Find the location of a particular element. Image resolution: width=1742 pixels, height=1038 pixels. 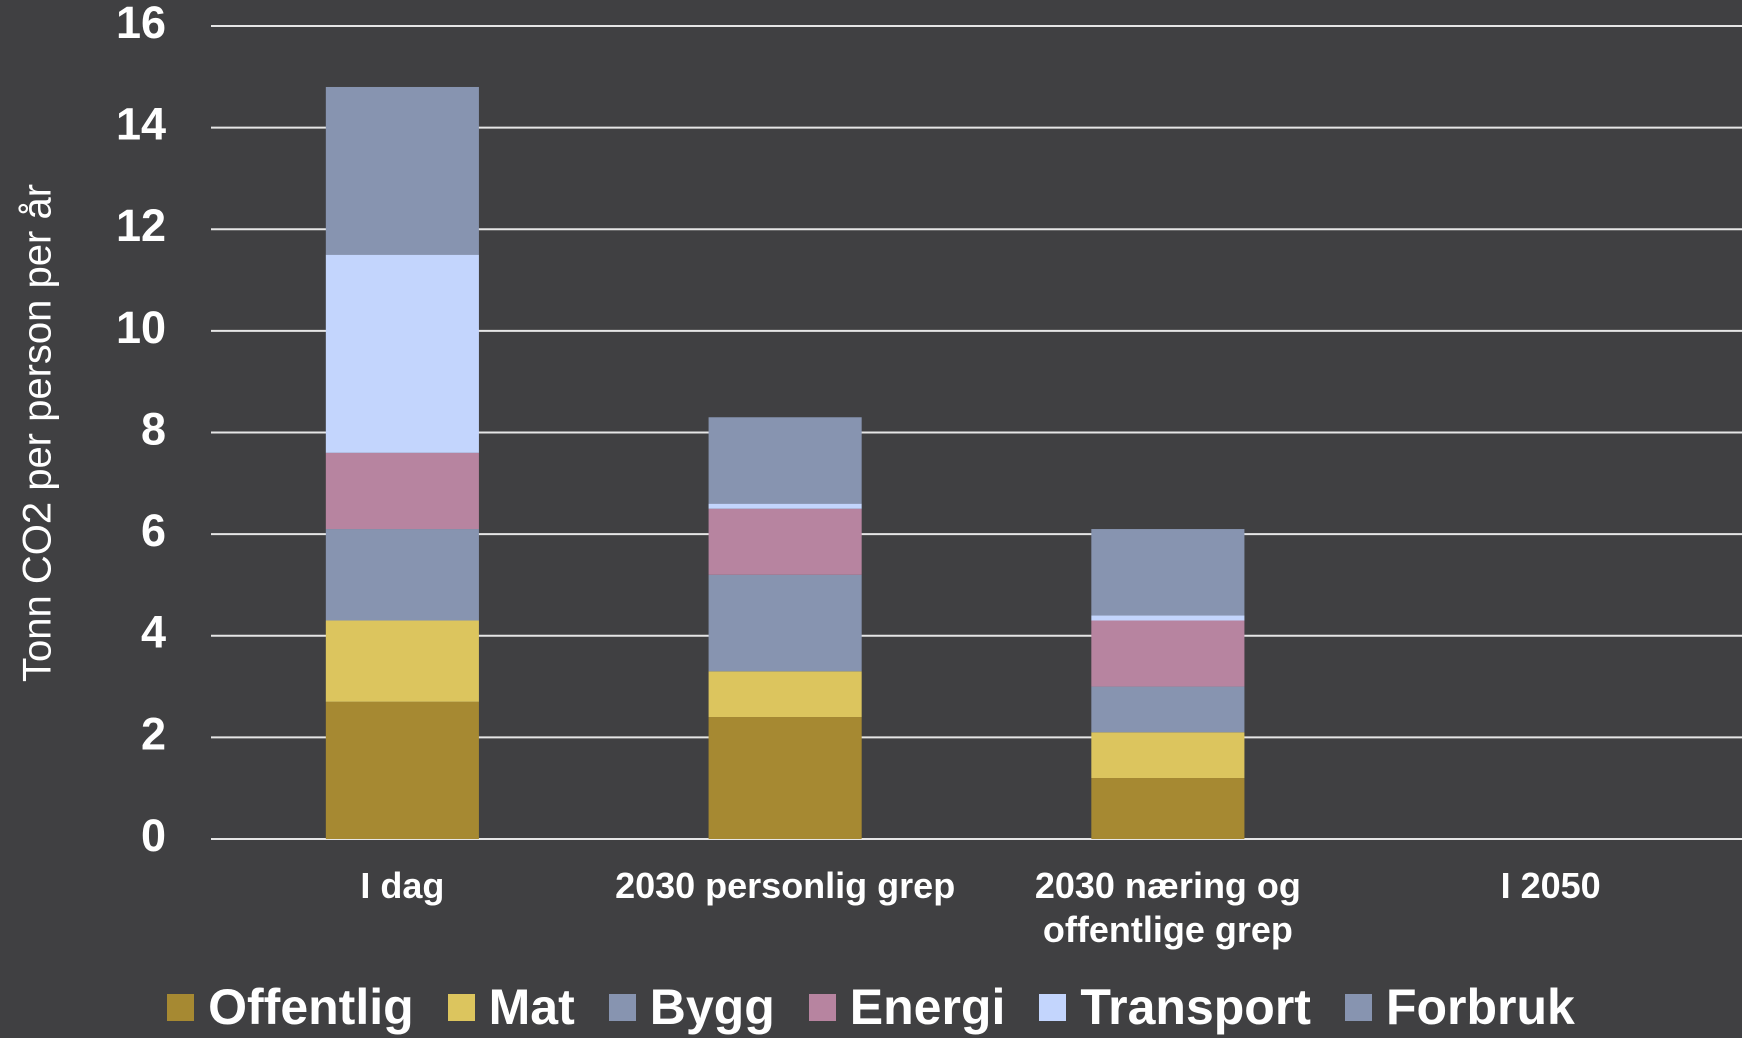

y-tick-label: 8 is located at coordinates (153, 428).